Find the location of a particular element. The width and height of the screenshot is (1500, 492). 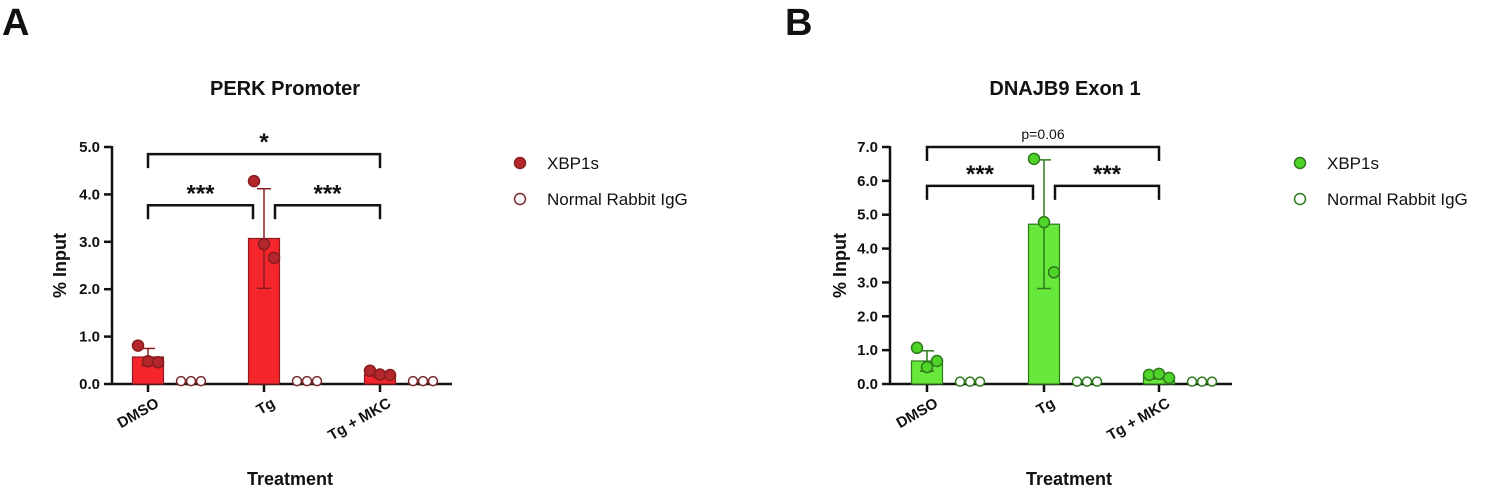

y-tick-label: 6.0 is located at coordinates (867, 181).